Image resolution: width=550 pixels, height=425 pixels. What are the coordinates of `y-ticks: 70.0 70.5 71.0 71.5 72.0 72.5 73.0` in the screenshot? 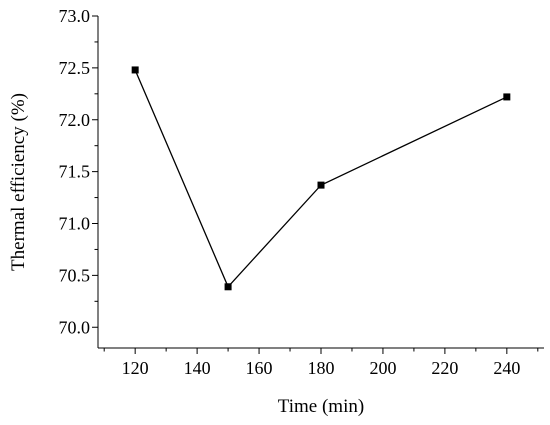 It's located at (78, 171).